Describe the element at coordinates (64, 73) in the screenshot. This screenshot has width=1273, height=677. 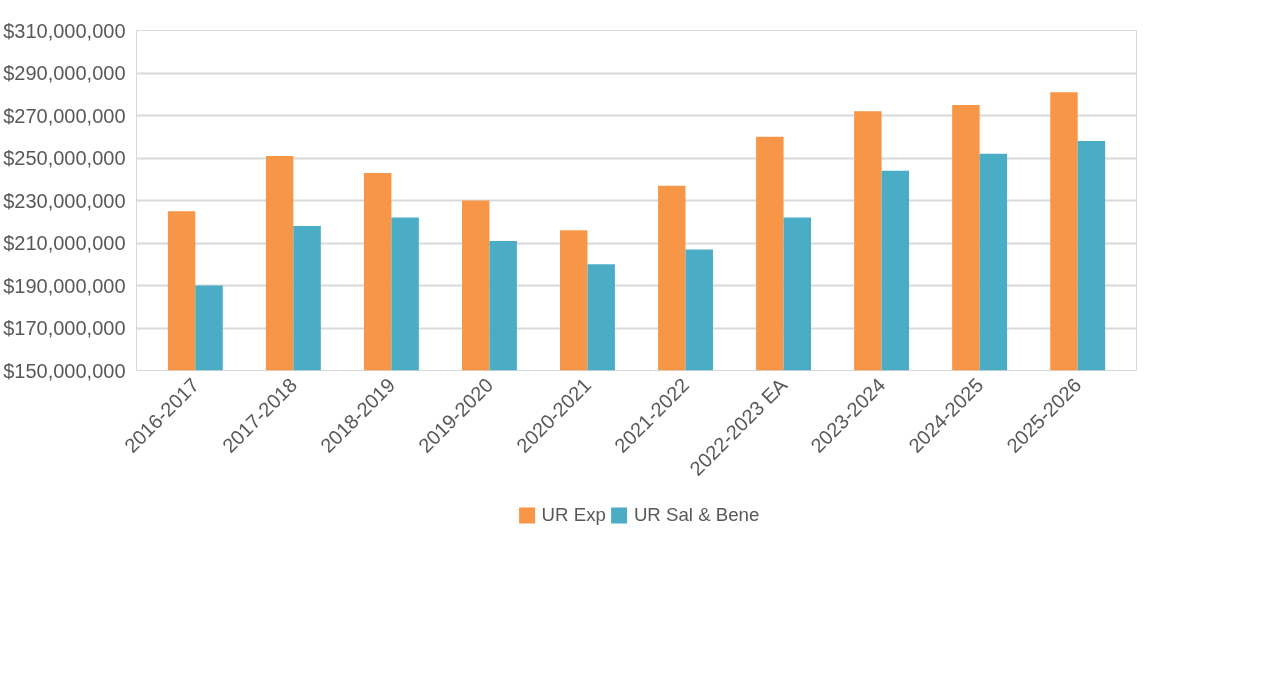
I see `y-tick-label: $290,000,000` at that location.